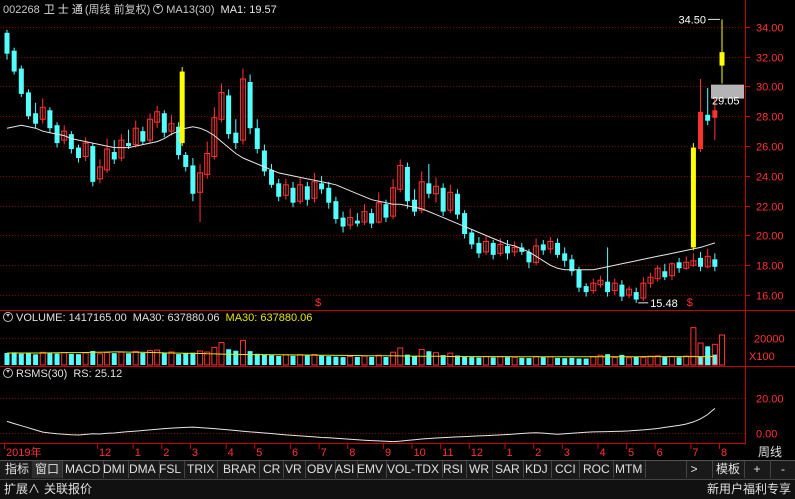 The image size is (795, 499). What do you see at coordinates (602, 453) in the screenshot?
I see `time-axis-label: 4` at bounding box center [602, 453].